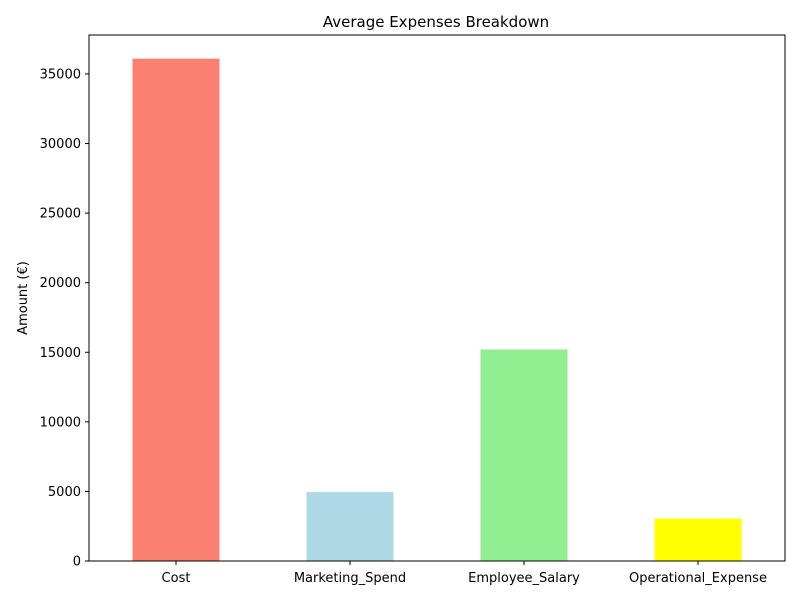 The height and width of the screenshot is (600, 800). What do you see at coordinates (60, 144) in the screenshot?
I see `y-tick-label: 30000` at bounding box center [60, 144].